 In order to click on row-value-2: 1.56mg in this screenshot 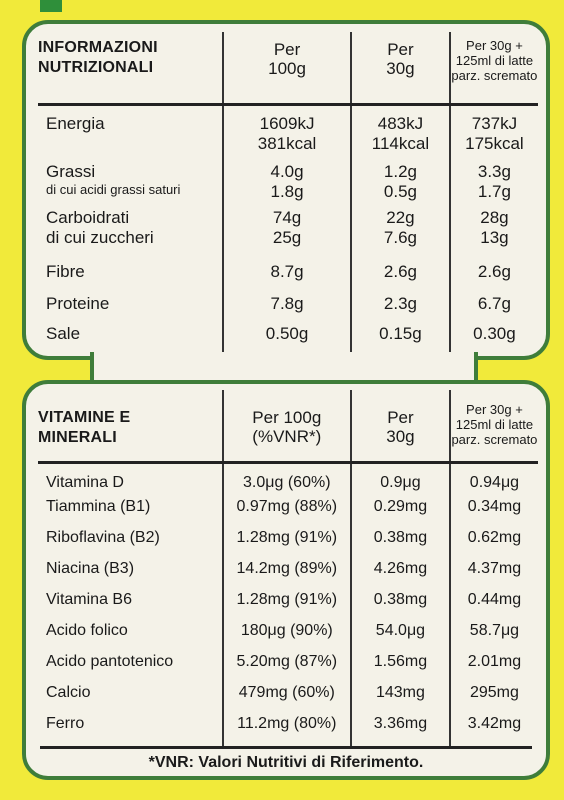, I will do `click(401, 663)`.